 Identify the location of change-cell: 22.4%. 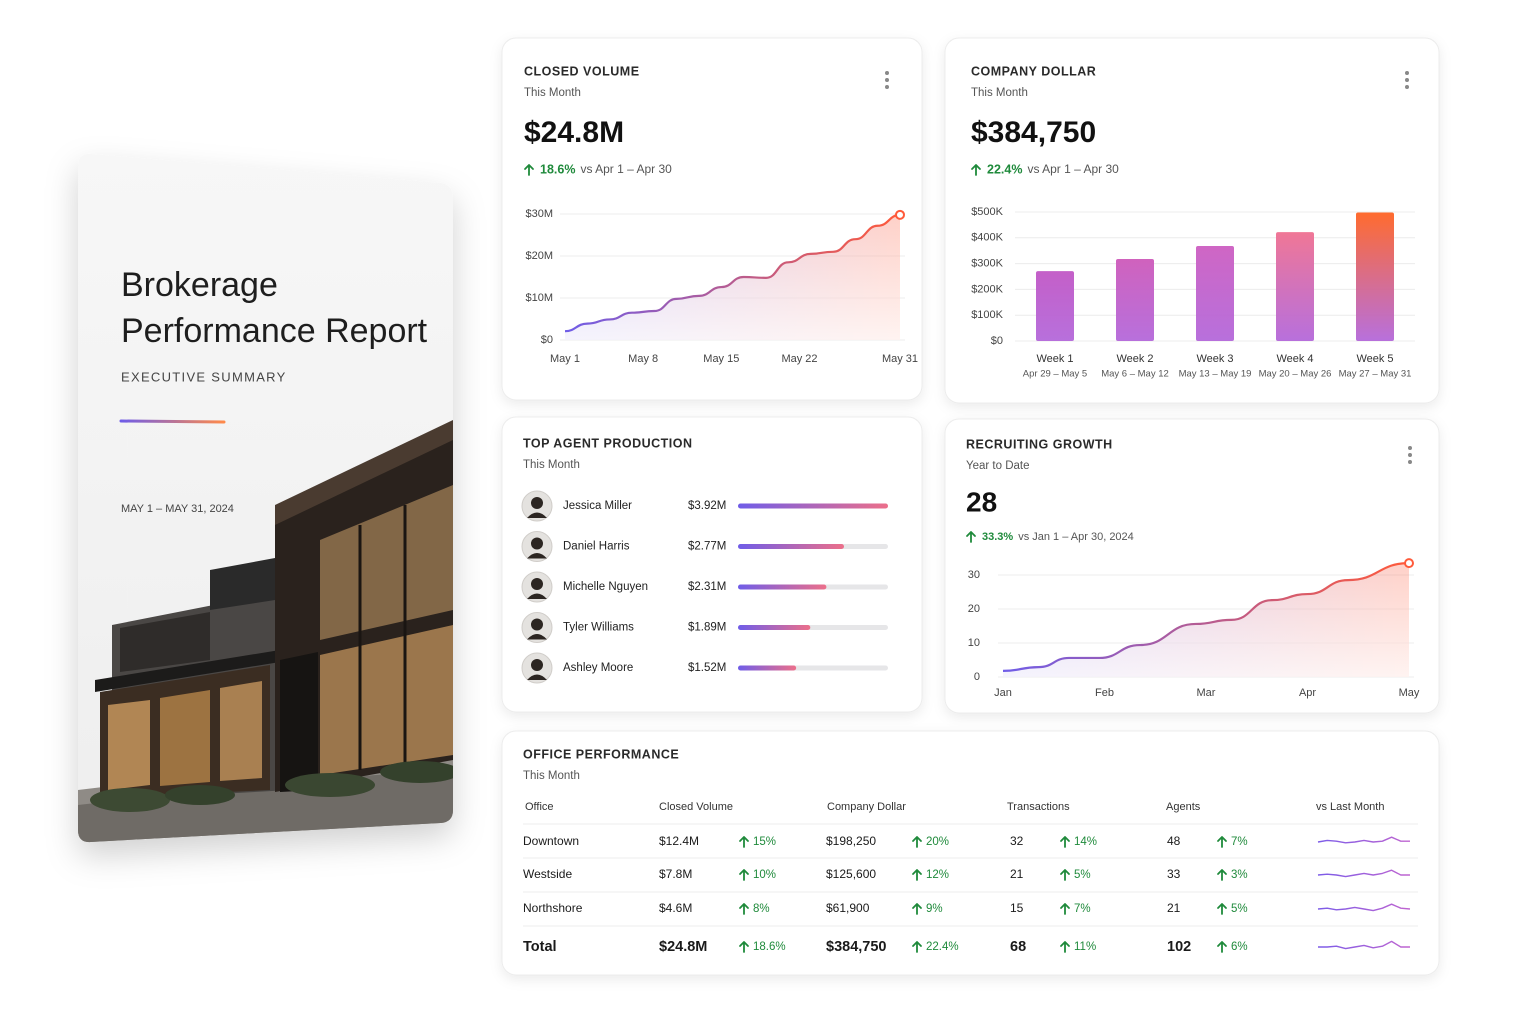
(942, 947).